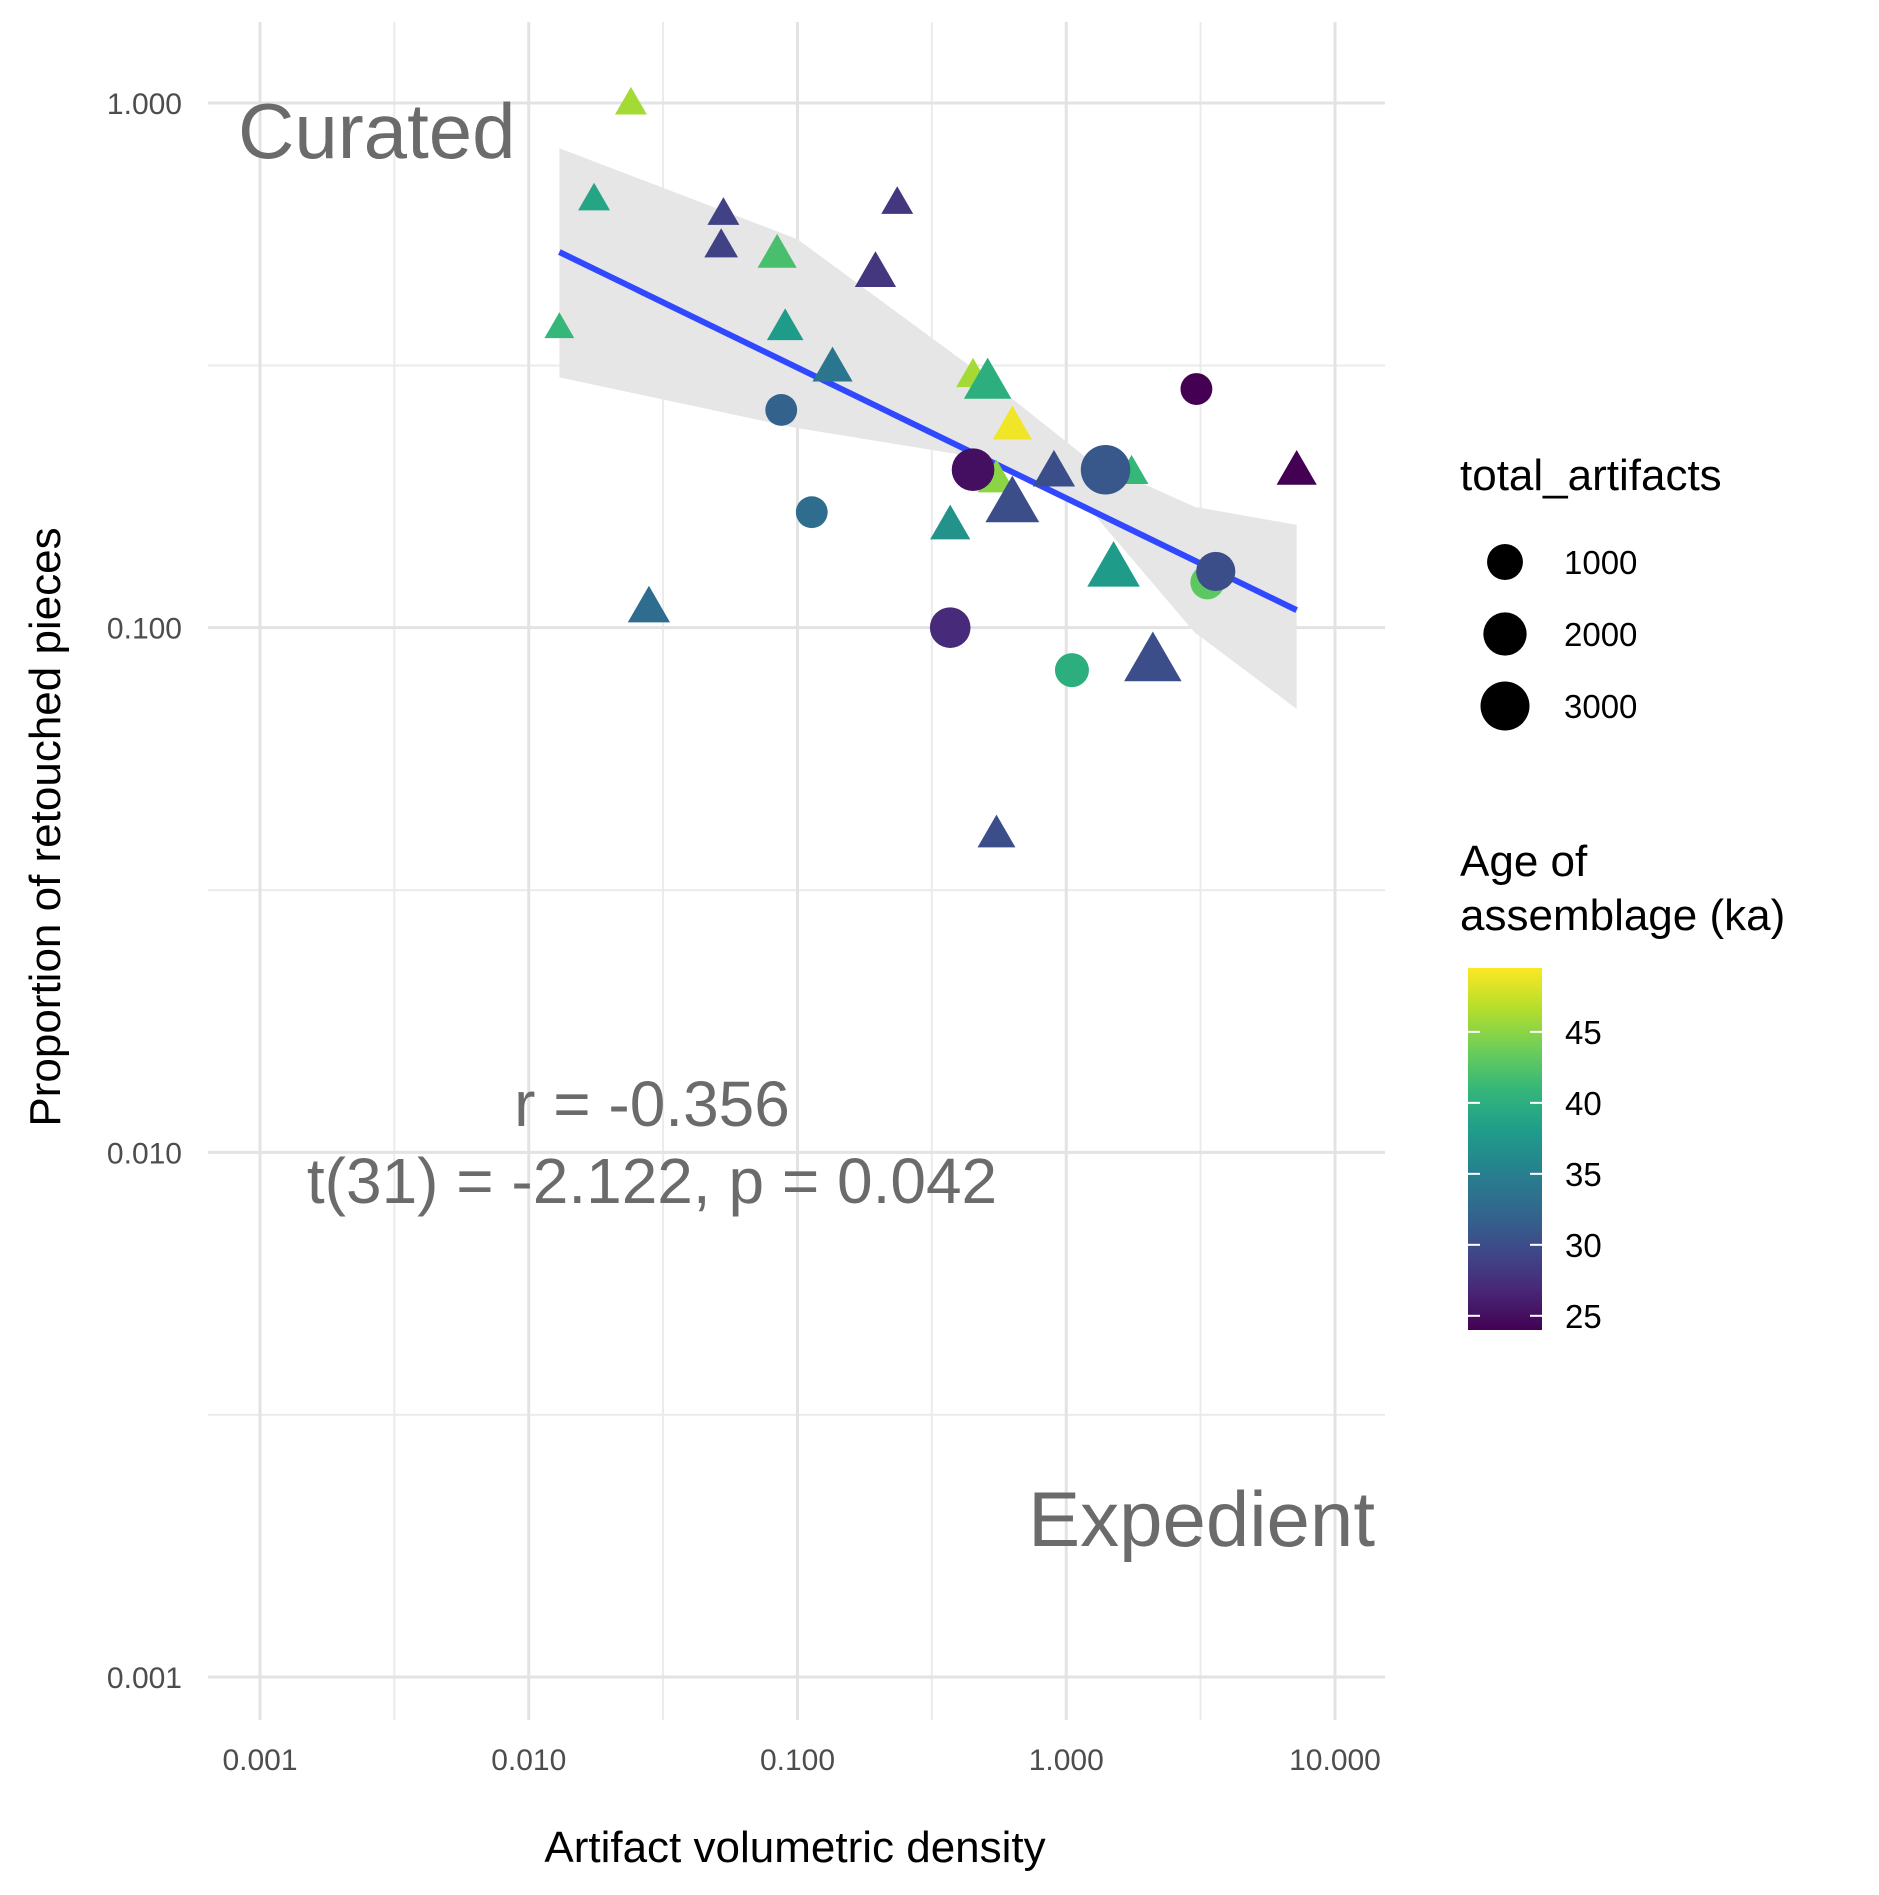 This screenshot has height=1895, width=1879. I want to click on annotation-correlation: r = -0.356, so click(652, 1104).